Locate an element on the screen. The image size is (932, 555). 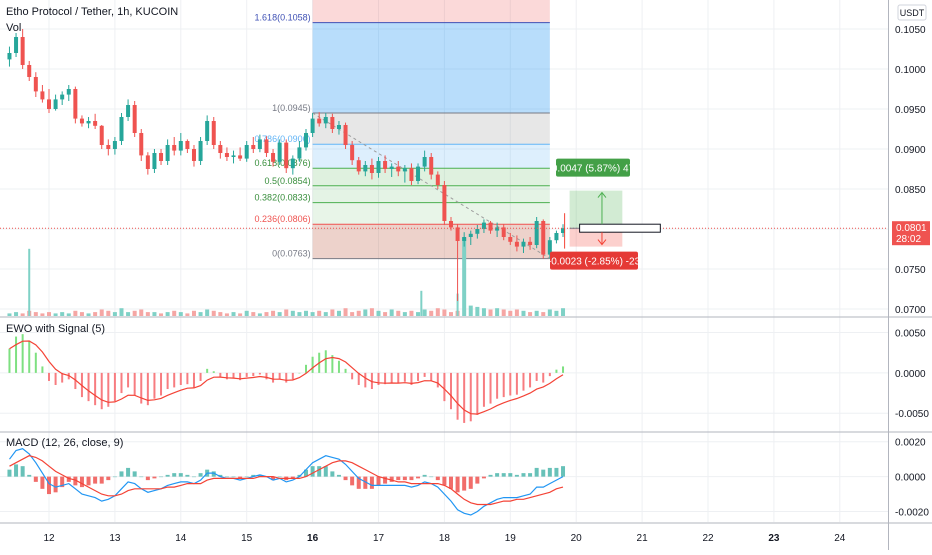
target-arrow-head is located at coordinates (602, 194).